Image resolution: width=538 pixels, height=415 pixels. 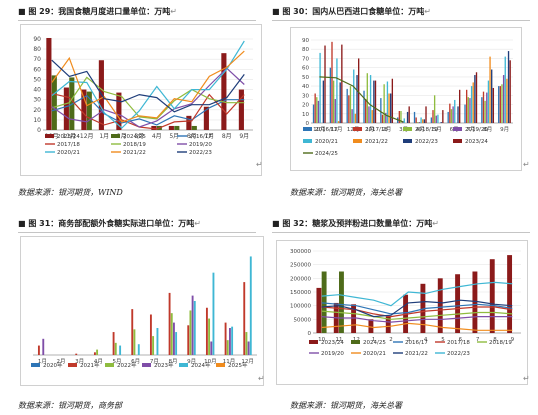 What do you see at coordinates (457, 129) in the screenshot?
I see `legend-swatch-2019/20` at bounding box center [457, 129].